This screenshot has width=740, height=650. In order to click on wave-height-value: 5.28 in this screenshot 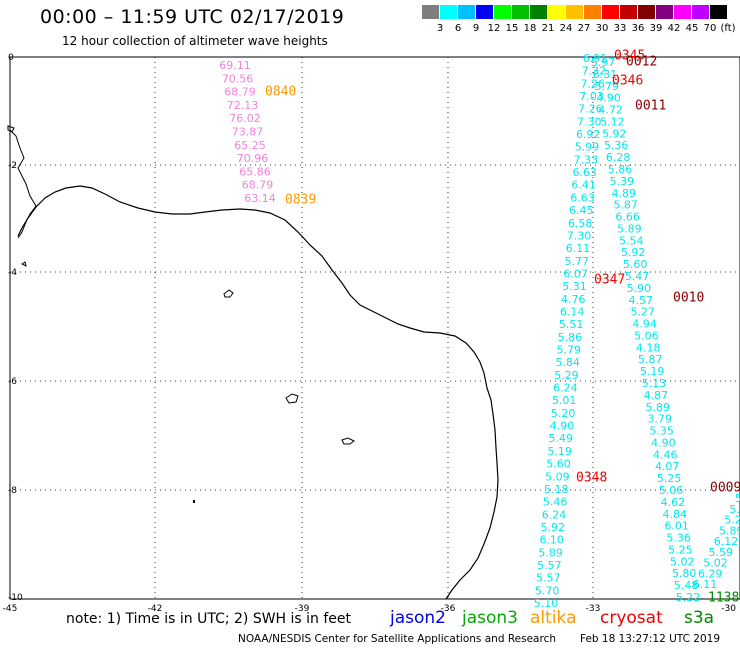, I will do `click(732, 520)`.